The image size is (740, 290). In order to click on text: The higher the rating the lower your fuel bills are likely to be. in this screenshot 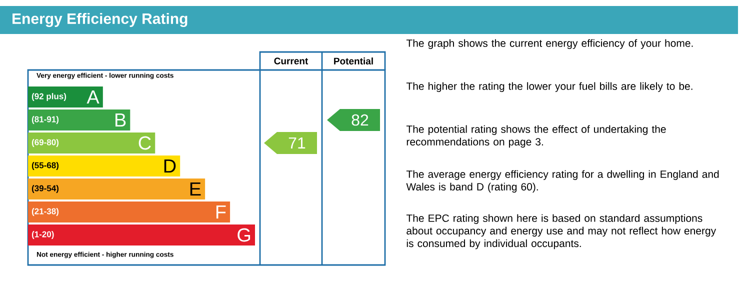, I will do `click(549, 87)`.